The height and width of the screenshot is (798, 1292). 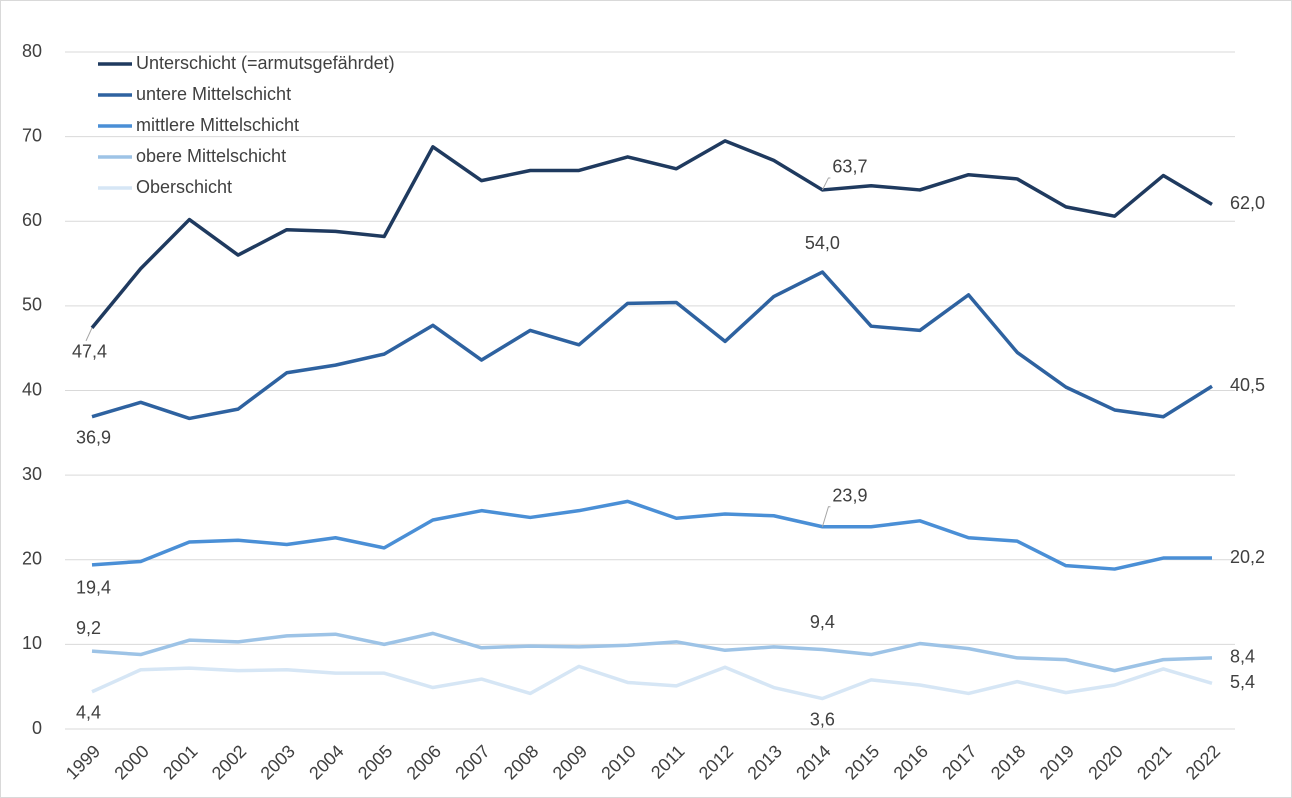 I want to click on data-label: 63,7, so click(x=849, y=167).